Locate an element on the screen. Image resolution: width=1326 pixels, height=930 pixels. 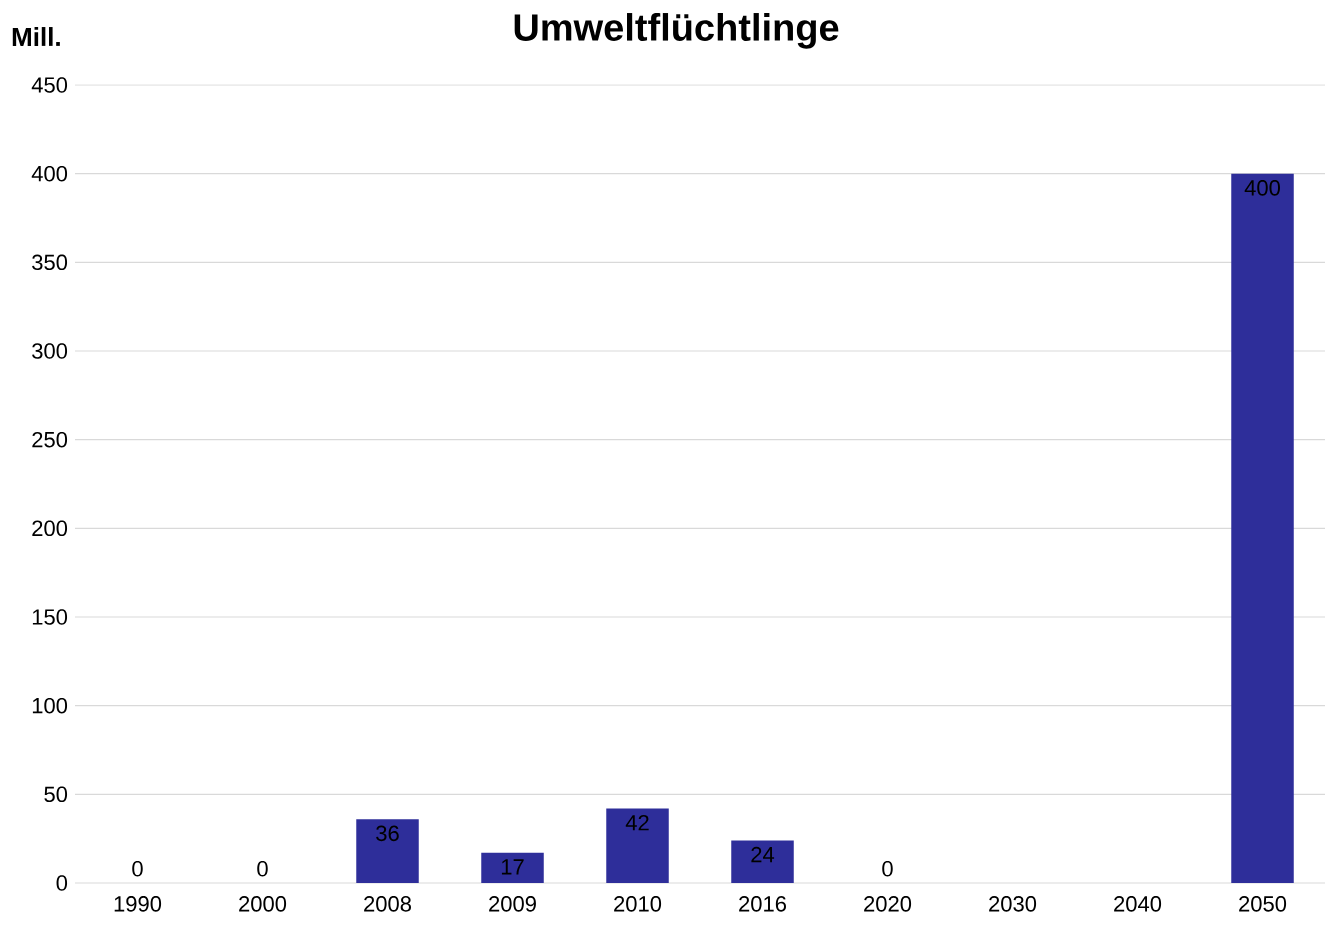
x-tick-label: 2000 is located at coordinates (263, 904).